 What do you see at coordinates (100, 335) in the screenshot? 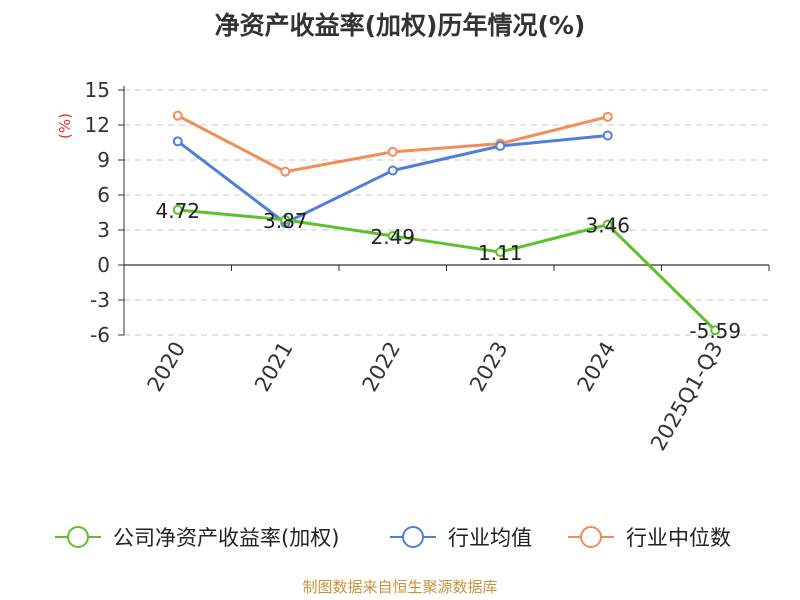
I see `y-tick-label: -6` at bounding box center [100, 335].